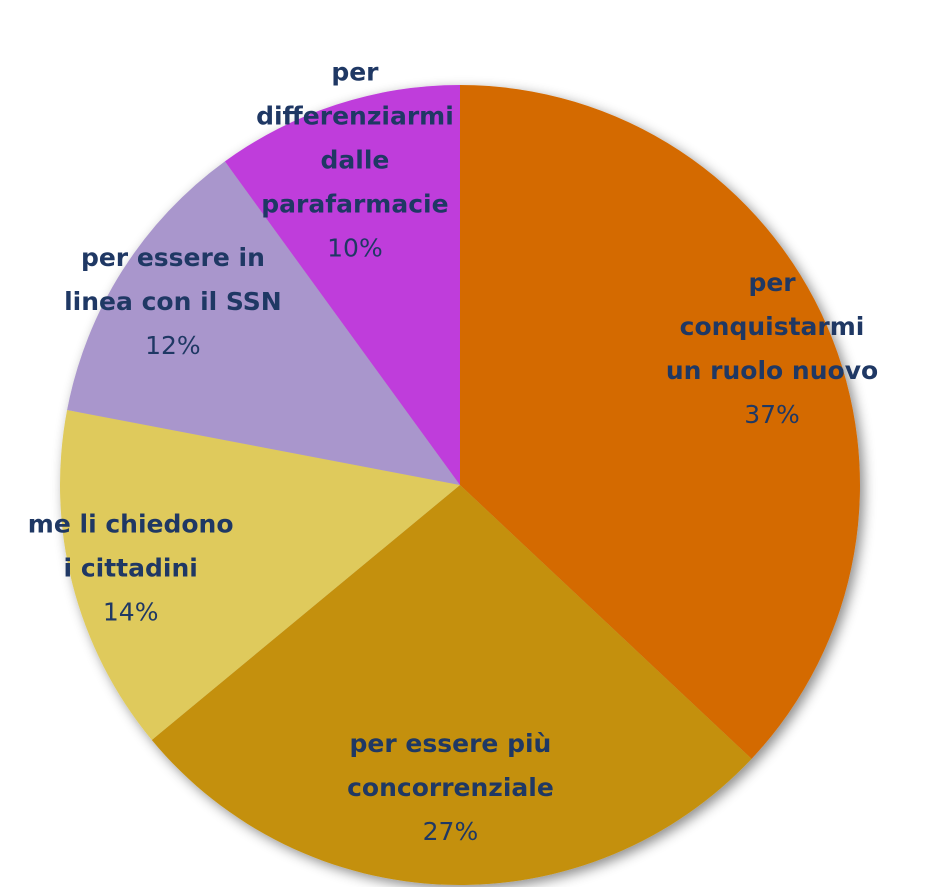  I want to click on slice-label: linea con il SSN, so click(173, 301).